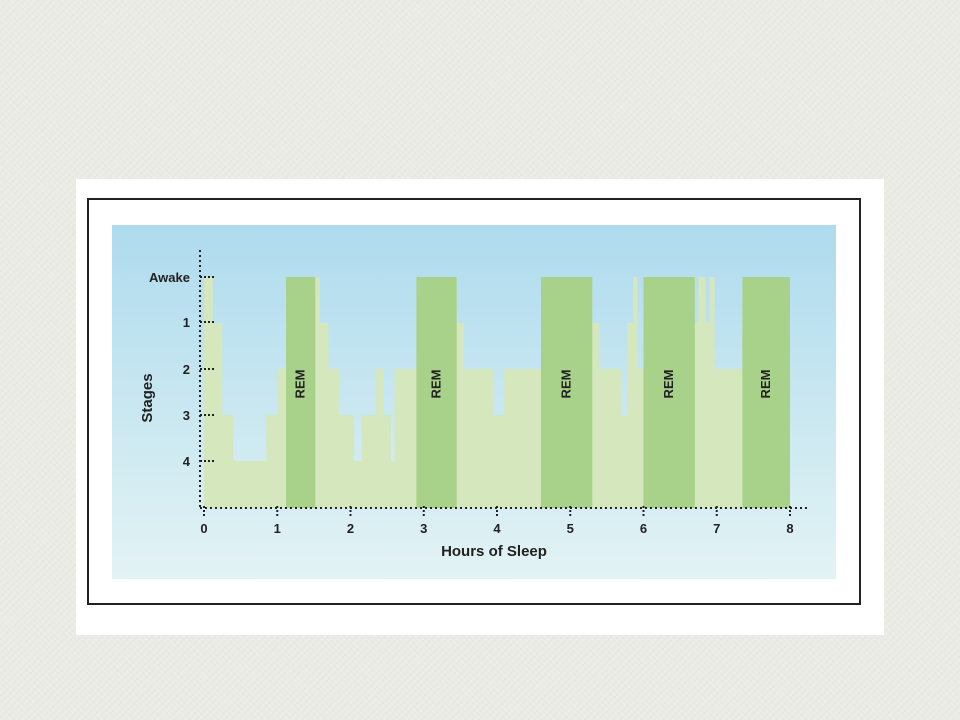 The height and width of the screenshot is (720, 960). I want to click on rem-label-2: REM, so click(436, 384).